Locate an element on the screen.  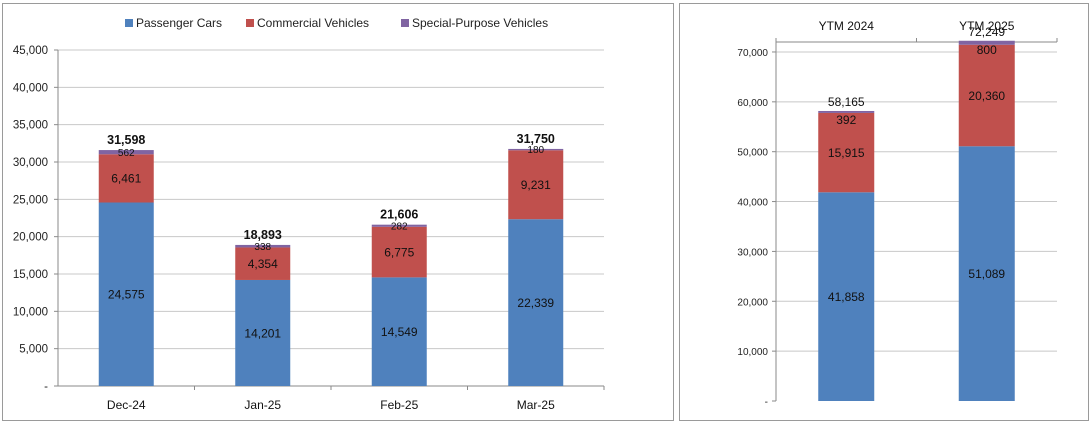
y-tick-label: 5,000 is located at coordinates (33, 350).